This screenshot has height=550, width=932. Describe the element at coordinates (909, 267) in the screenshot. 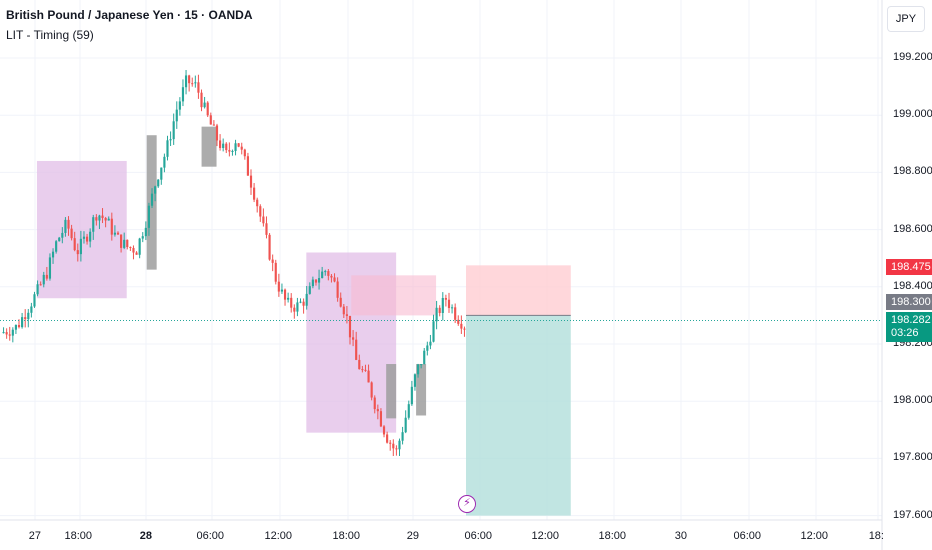

I see `target-price-badge: 198.475` at that location.